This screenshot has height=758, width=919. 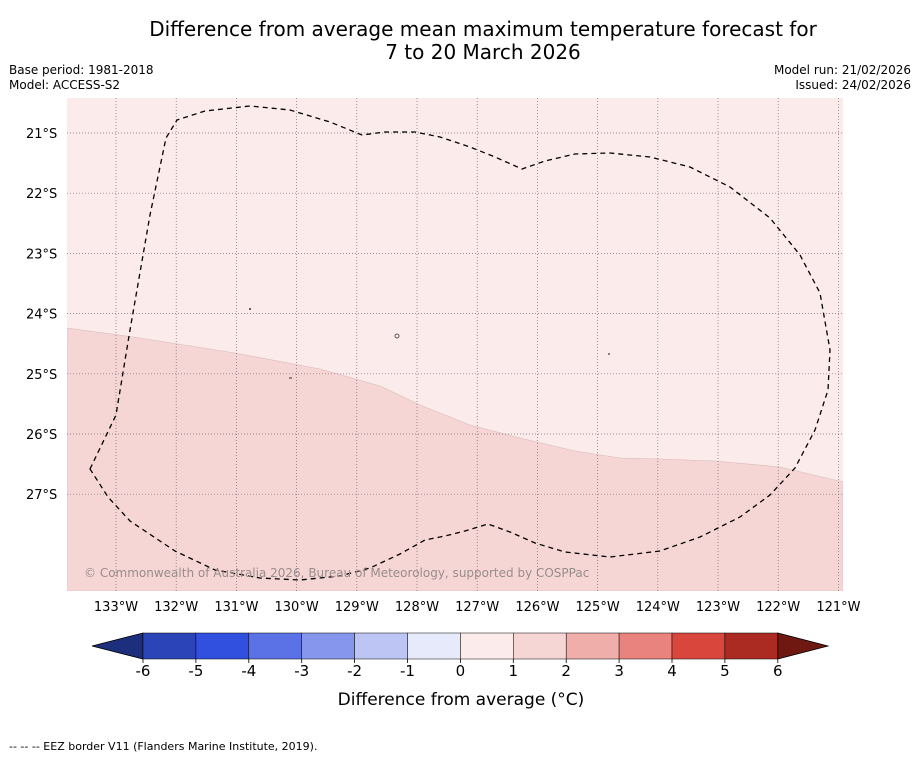 I want to click on colorbar-tick-label: 5, so click(x=725, y=671).